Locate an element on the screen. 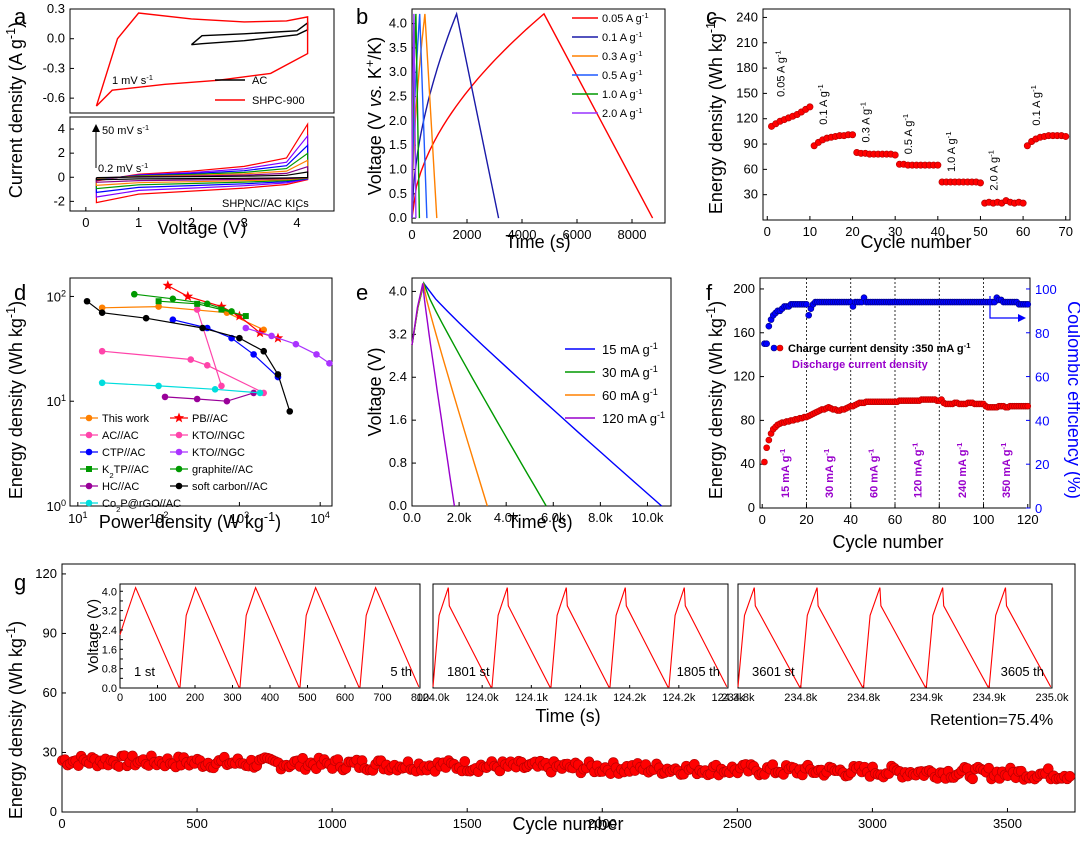 The height and width of the screenshot is (860, 1080). panel-f-segment-label: 15 mA g-1 is located at coordinates (784, 473).